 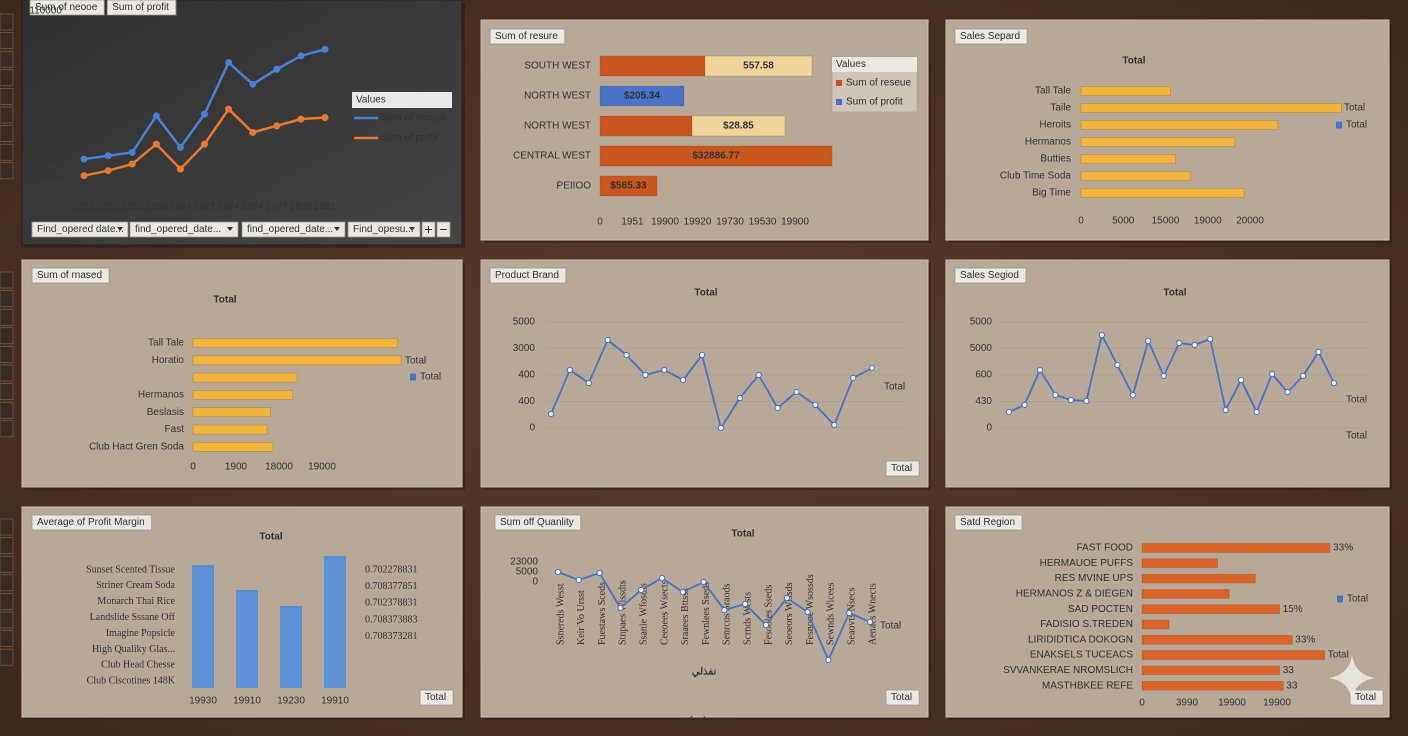 What do you see at coordinates (391, 603) in the screenshot?
I see `value-text: 0.702378831` at bounding box center [391, 603].